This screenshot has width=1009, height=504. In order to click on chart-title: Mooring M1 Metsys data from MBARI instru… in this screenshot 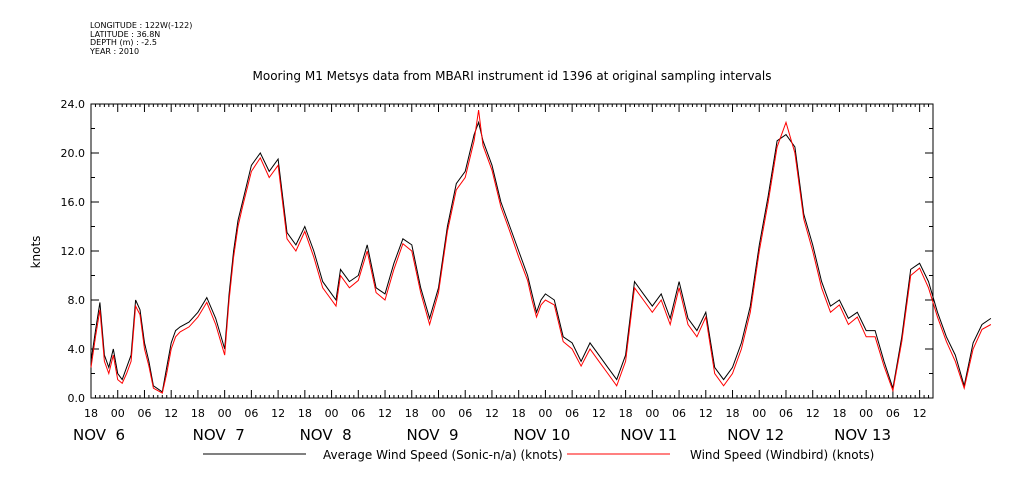, I will do `click(512, 76)`.